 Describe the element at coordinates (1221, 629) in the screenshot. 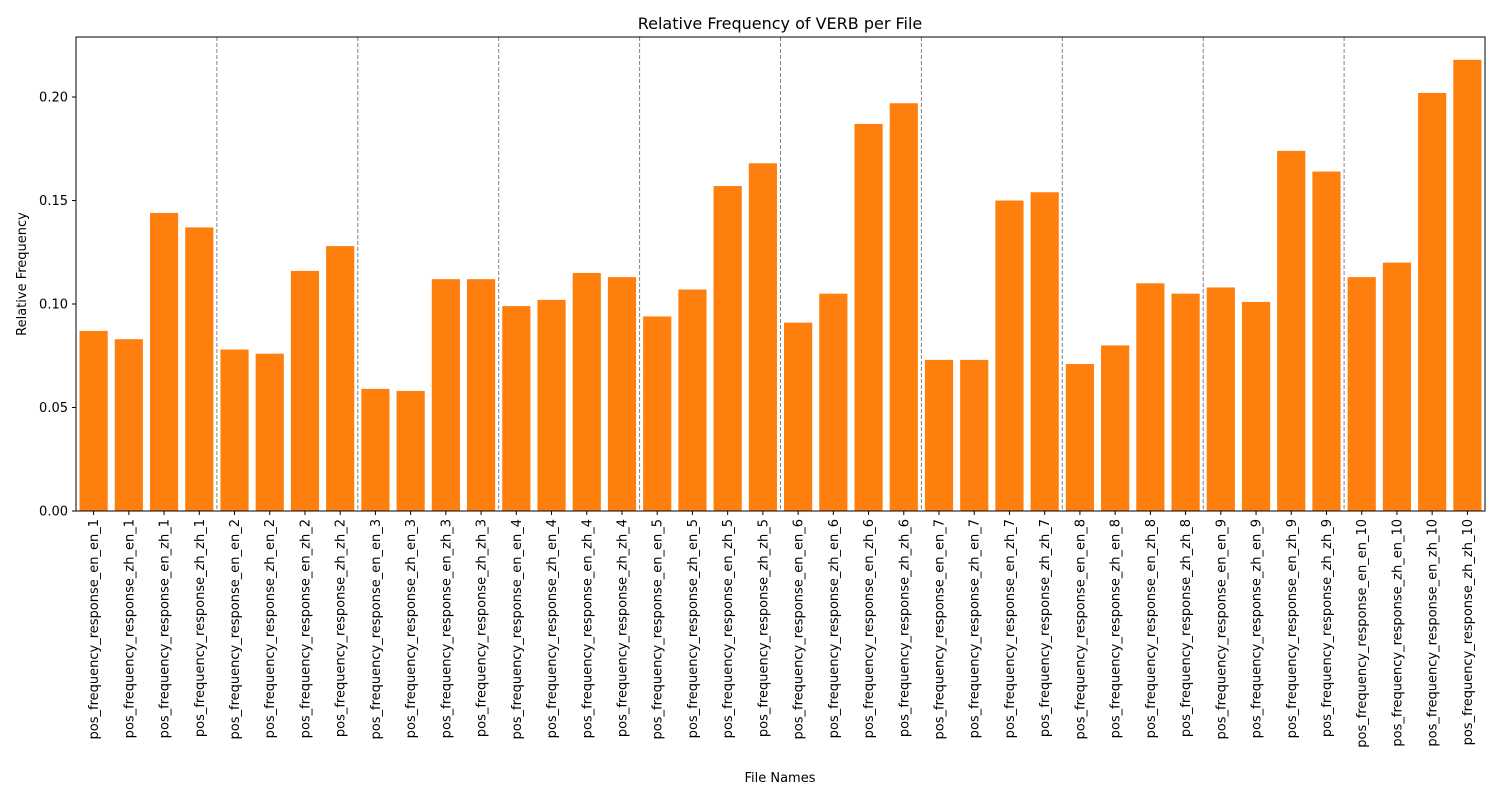

I see `x-tick-label: pos_frequency_response_en_en_9` at that location.